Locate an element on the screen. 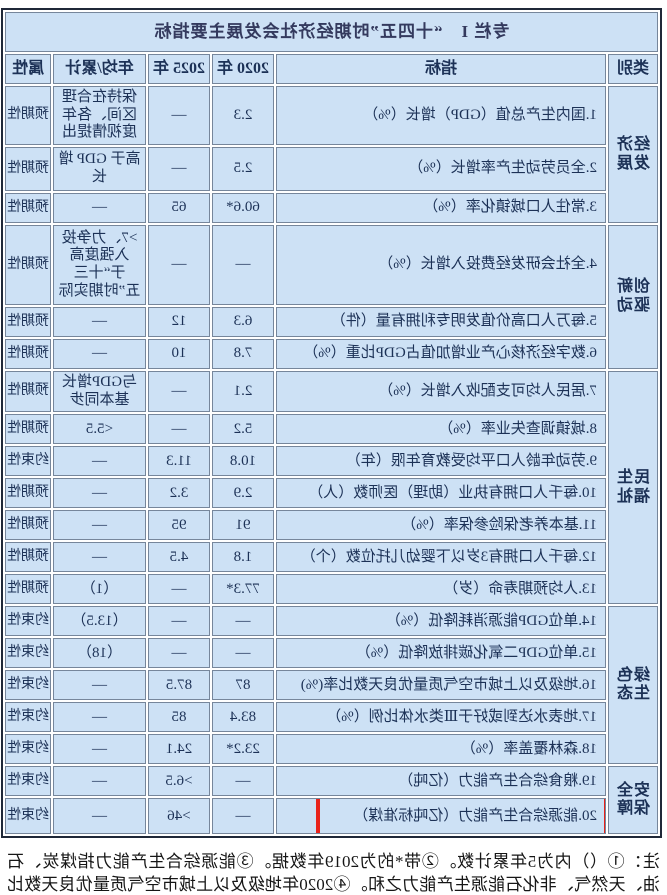  value-2020: 23.2* is located at coordinates (243, 749).